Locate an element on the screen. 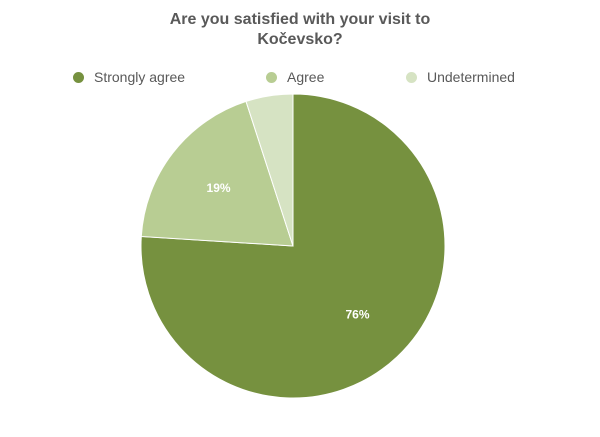  legend-item-strongly-agree: Strongly agree is located at coordinates (129, 77).